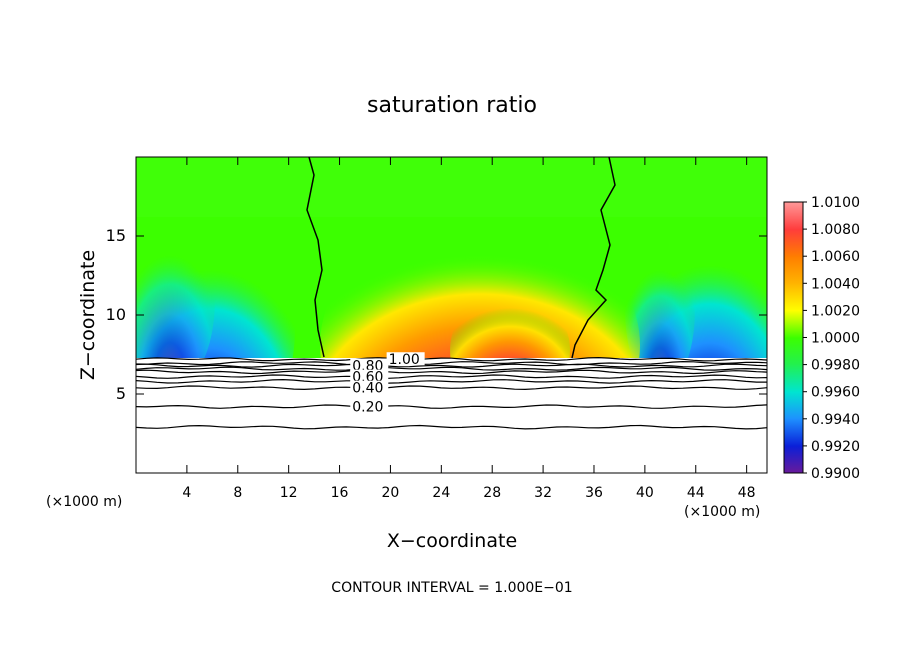  I want to click on x-tick-label: 4, so click(186, 493).